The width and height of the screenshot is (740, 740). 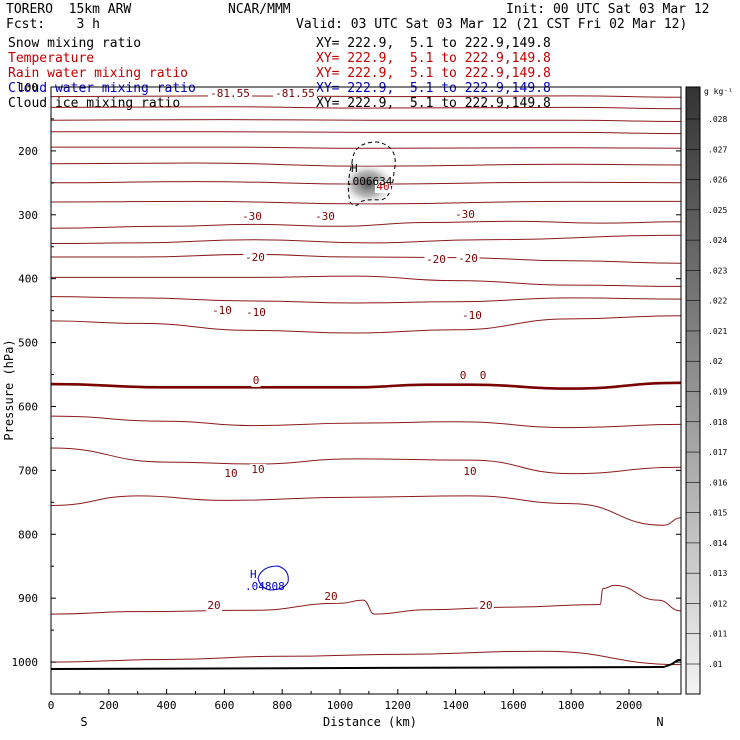 I want to click on field-cloudice-xy: XY= 222.9, 5.1 to 222.9,149.8, so click(x=433, y=103).